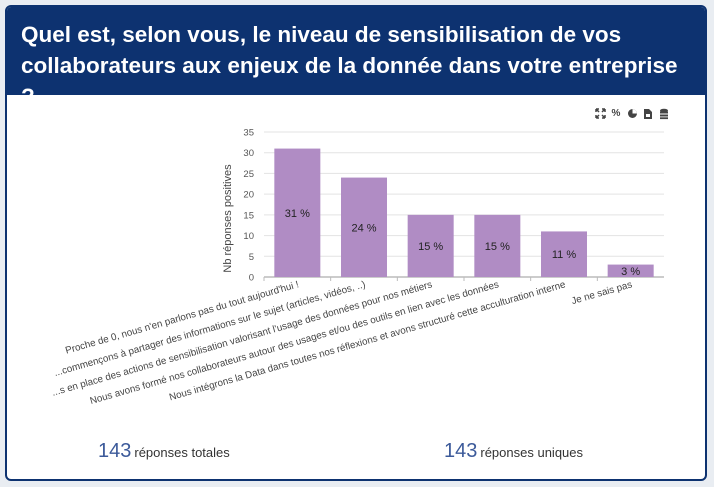 This screenshot has width=714, height=487. I want to click on y-tick-label: 5, so click(251, 257).